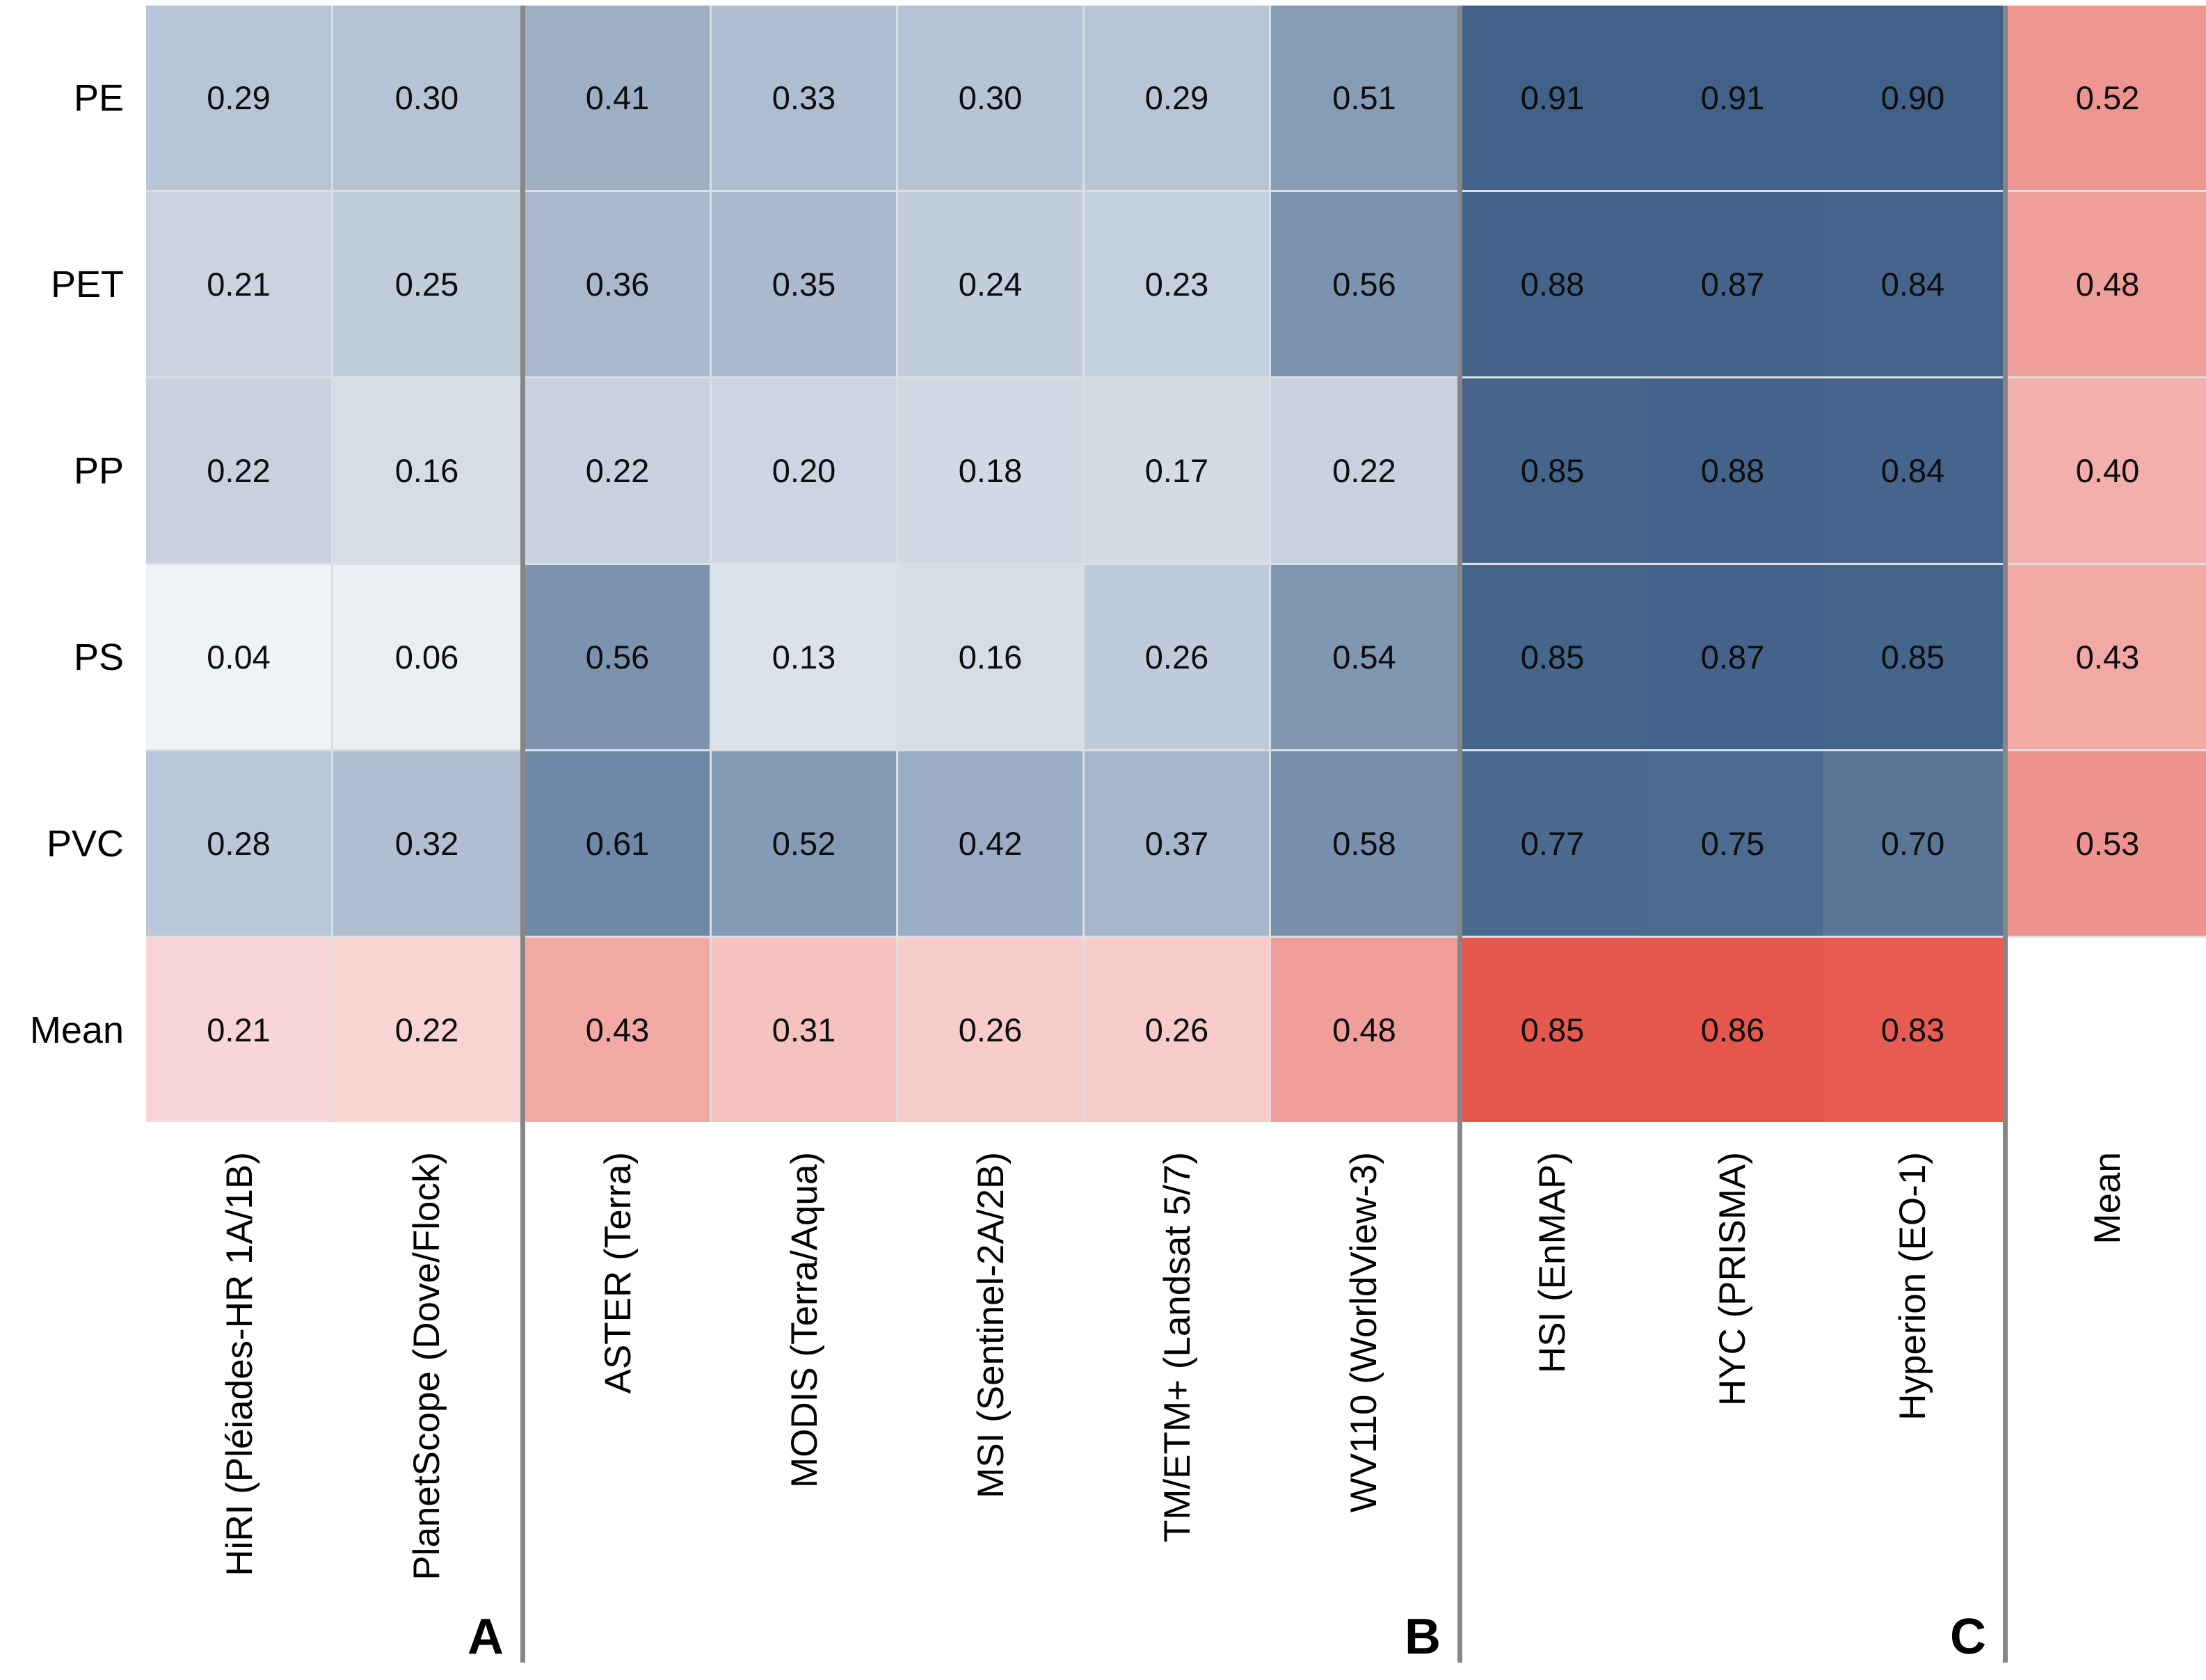  I want to click on row-label-PP: PP, so click(98, 470).